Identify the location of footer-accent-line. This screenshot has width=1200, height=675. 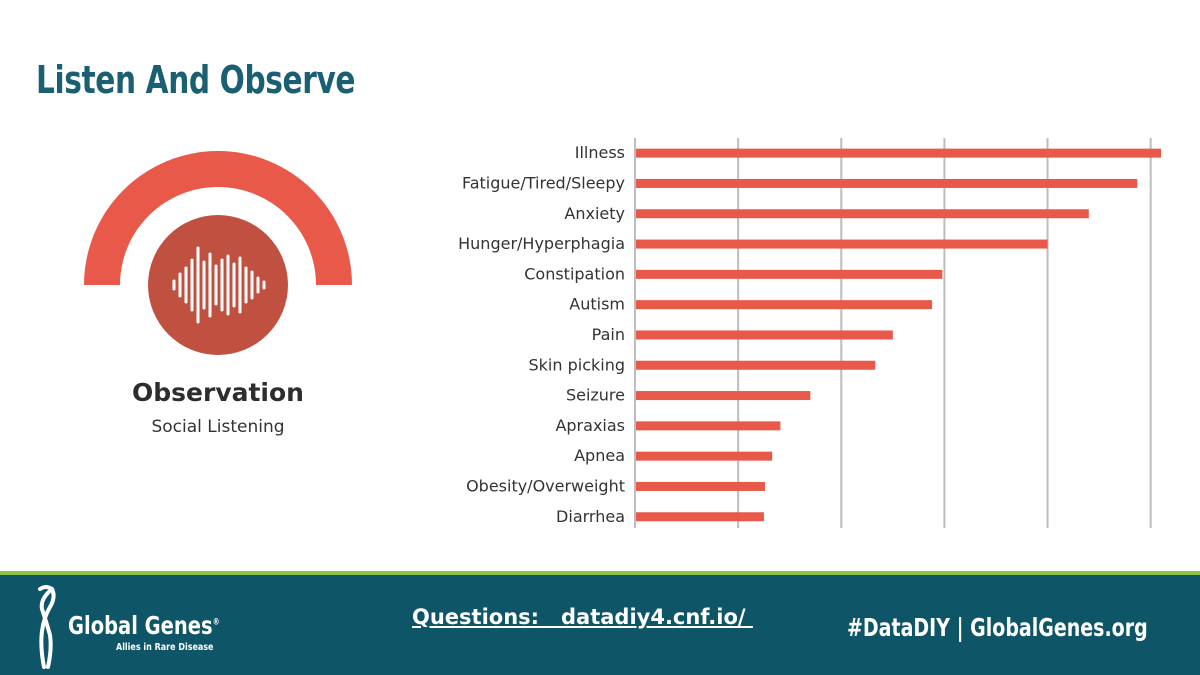
(600, 573).